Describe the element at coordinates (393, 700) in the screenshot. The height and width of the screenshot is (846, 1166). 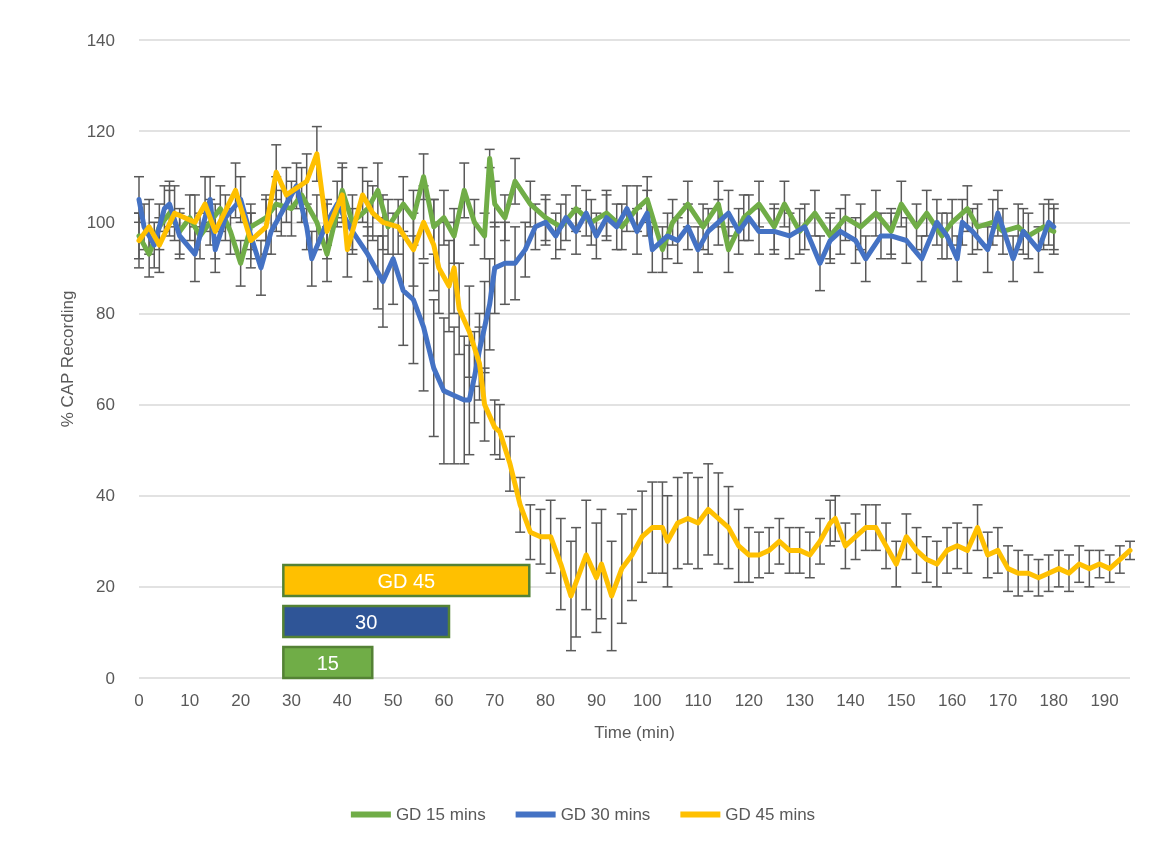
I see `x-tick-label: 50` at that location.